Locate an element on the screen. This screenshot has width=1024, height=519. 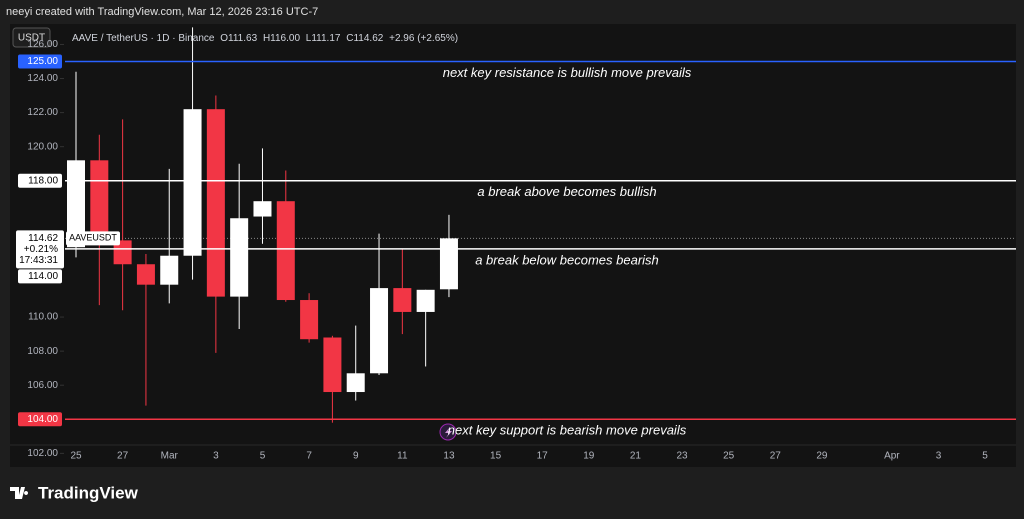
currency-box is located at coordinates (31, 37).